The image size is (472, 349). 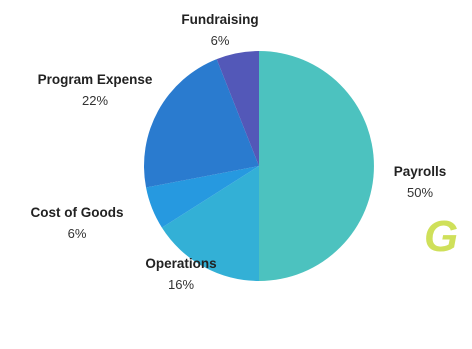 What do you see at coordinates (181, 284) in the screenshot?
I see `slice-percent-operations: 16%` at bounding box center [181, 284].